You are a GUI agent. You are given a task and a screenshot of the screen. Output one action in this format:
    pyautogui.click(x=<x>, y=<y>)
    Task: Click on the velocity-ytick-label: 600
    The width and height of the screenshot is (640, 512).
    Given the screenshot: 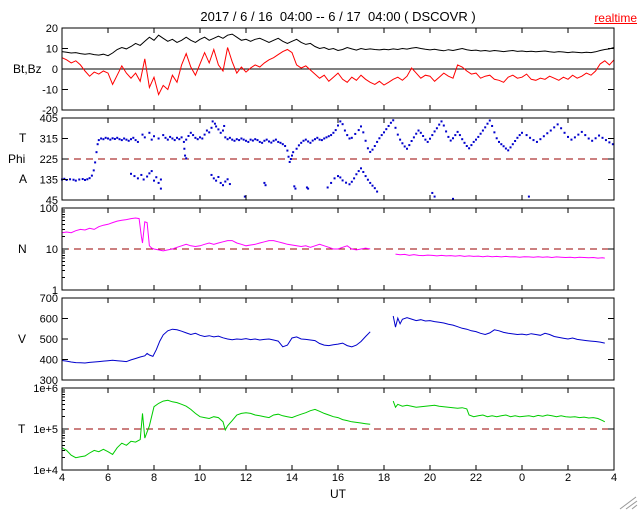 What is the action you would take?
    pyautogui.click(x=49, y=320)
    